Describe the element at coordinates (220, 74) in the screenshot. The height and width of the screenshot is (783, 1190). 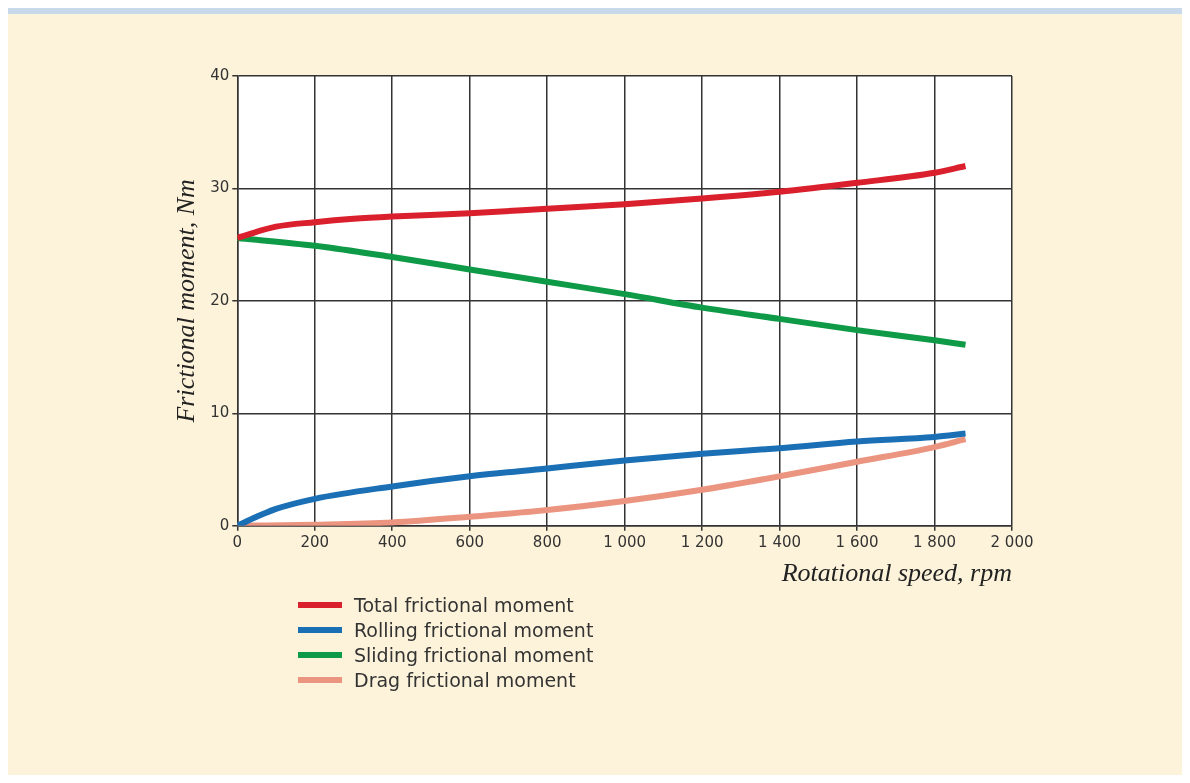
I see `y-tick-label: 40` at that location.